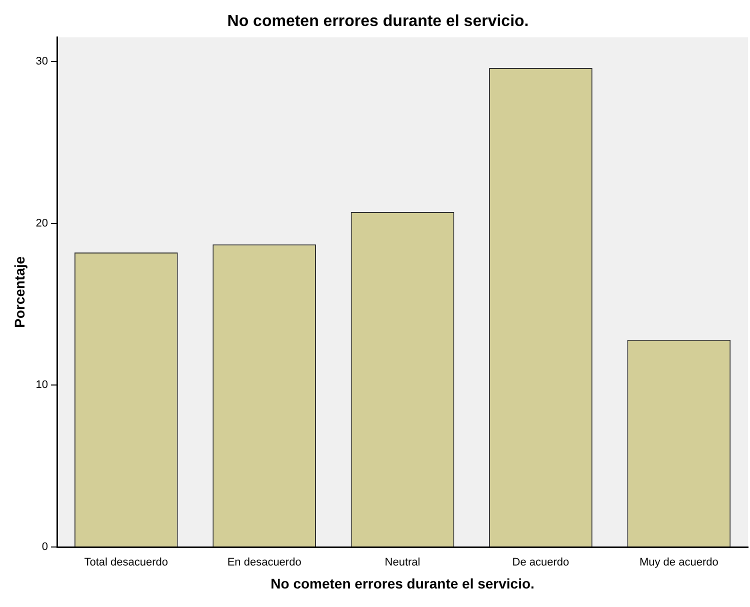  I want to click on y-tick-label: 0, so click(45, 547).